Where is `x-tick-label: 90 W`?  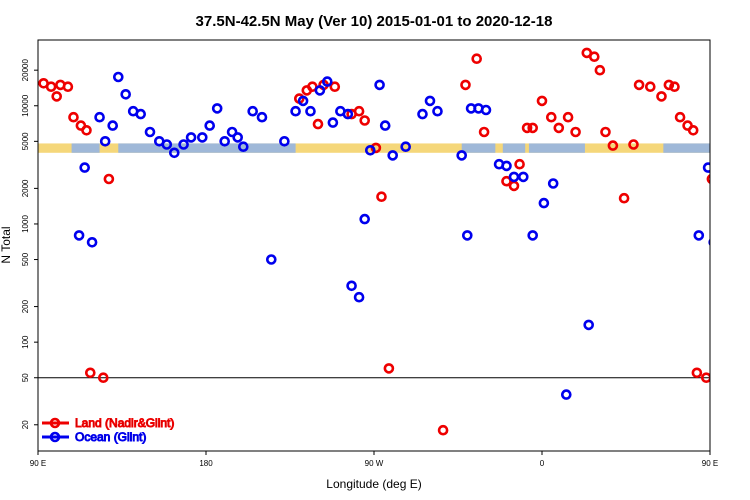
x-tick-label: 90 W is located at coordinates (374, 463).